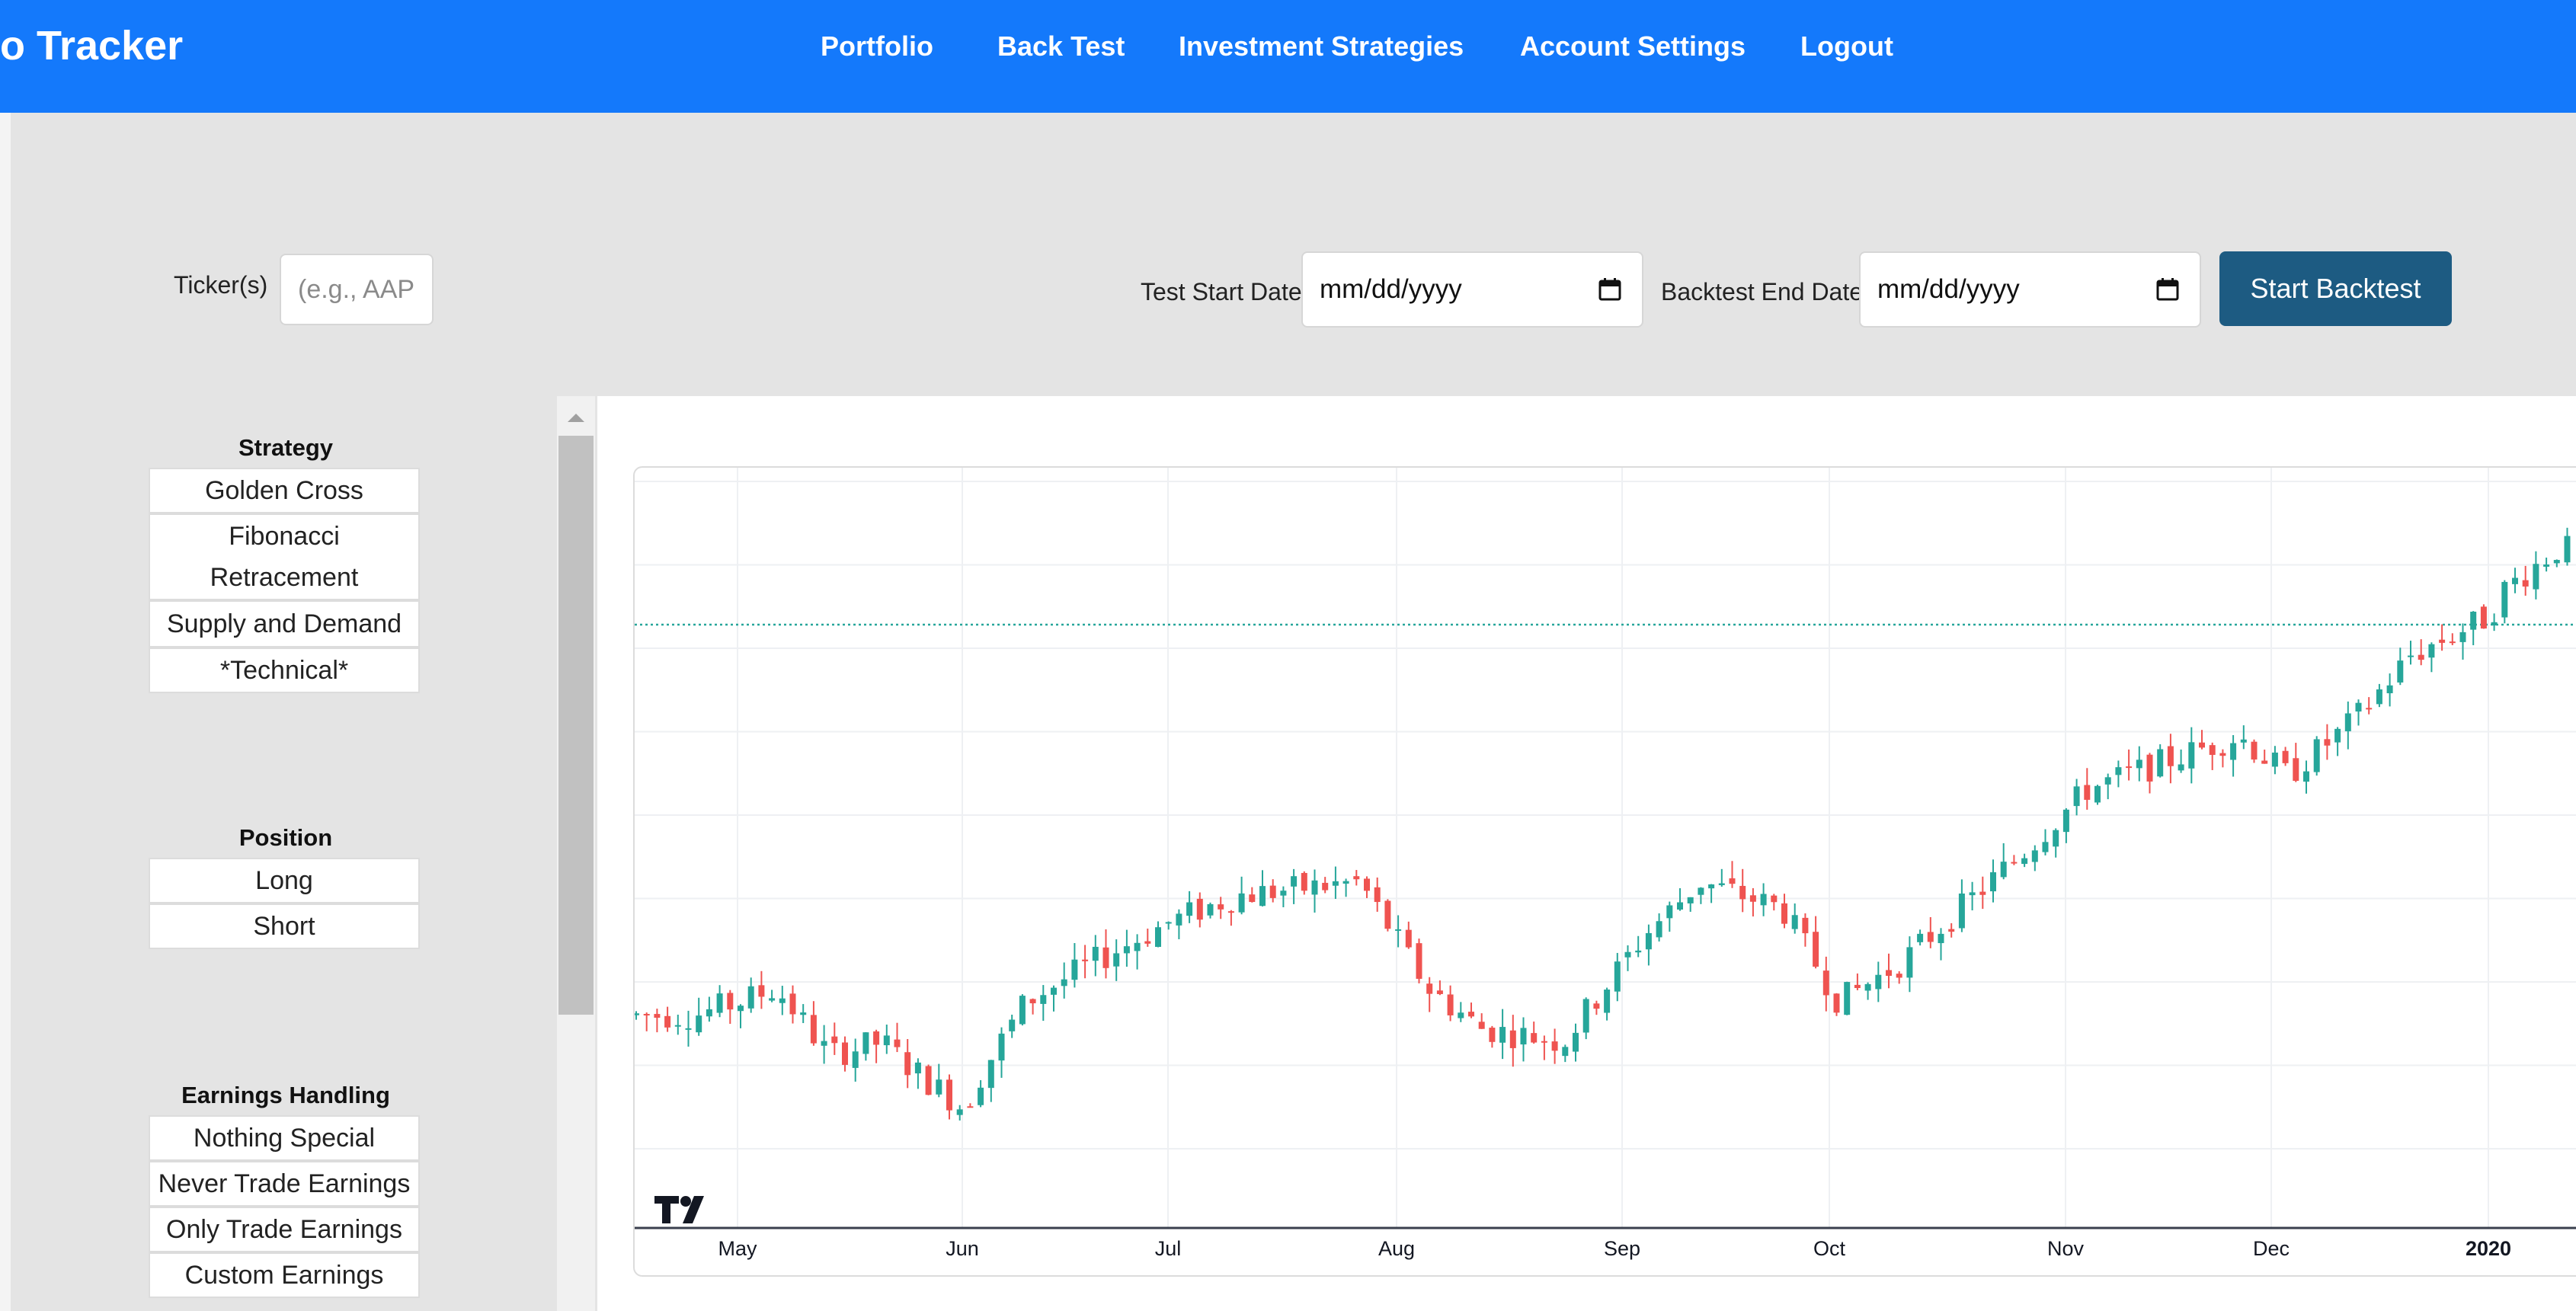 Image resolution: width=2576 pixels, height=1311 pixels. Describe the element at coordinates (285, 838) in the screenshot. I see `position-title: Position` at that location.